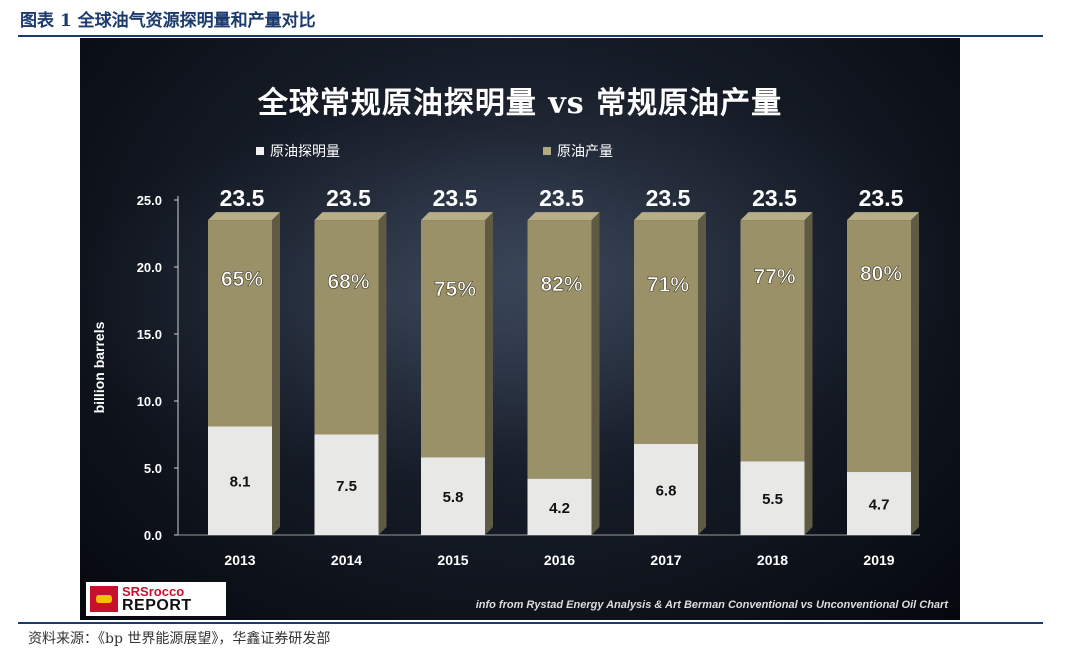 Image resolution: width=1065 pixels, height=664 pixels. I want to click on data-label-discovered: 4.7, so click(879, 505).